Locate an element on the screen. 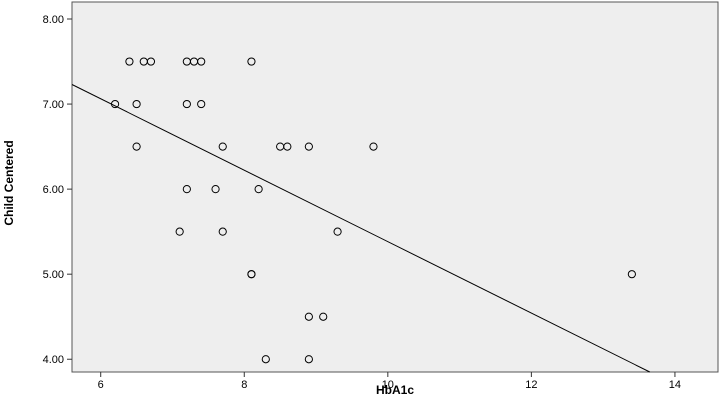 This screenshot has height=406, width=720. x-tick-label: 14 is located at coordinates (675, 385).